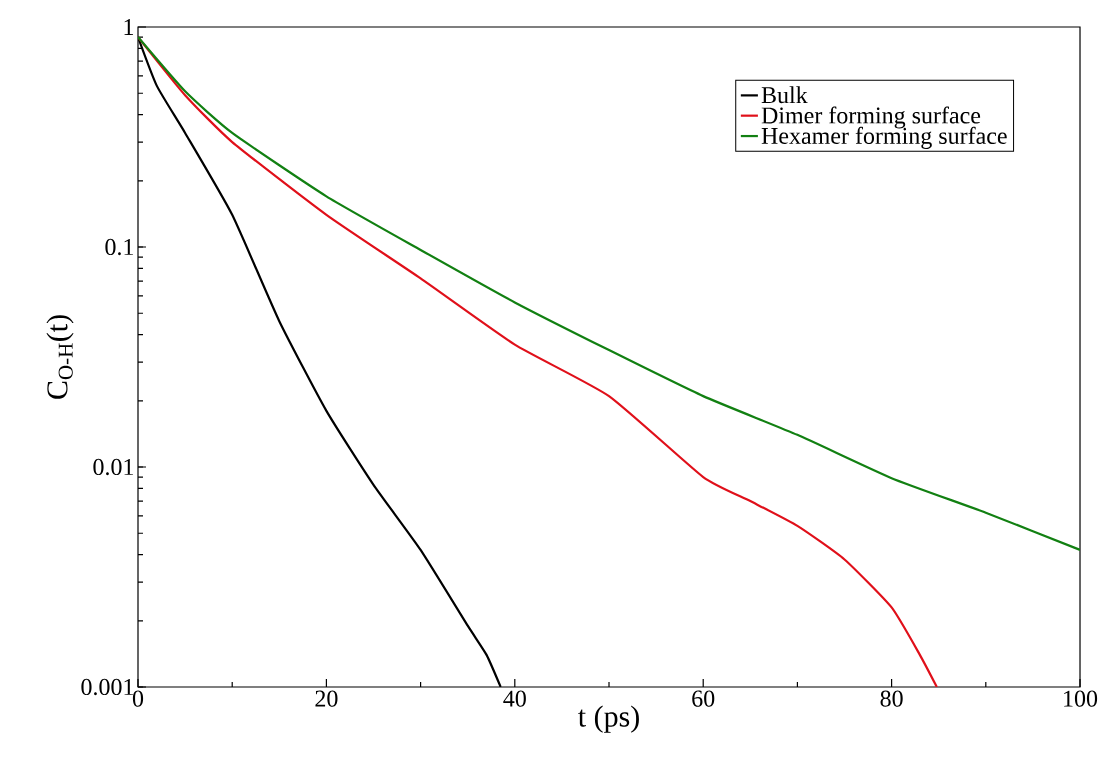 Image resolution: width=1114 pixels, height=782 pixels. What do you see at coordinates (608, 719) in the screenshot?
I see `x-axis-title: t (ps)` at bounding box center [608, 719].